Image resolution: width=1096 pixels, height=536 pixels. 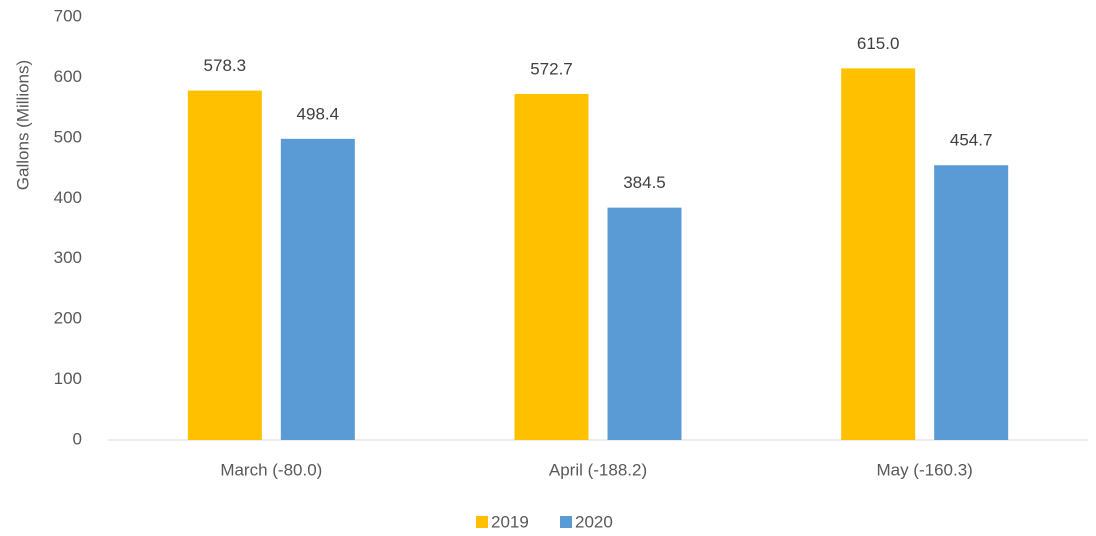 I want to click on y-tick-label: 600, so click(x=68, y=76).